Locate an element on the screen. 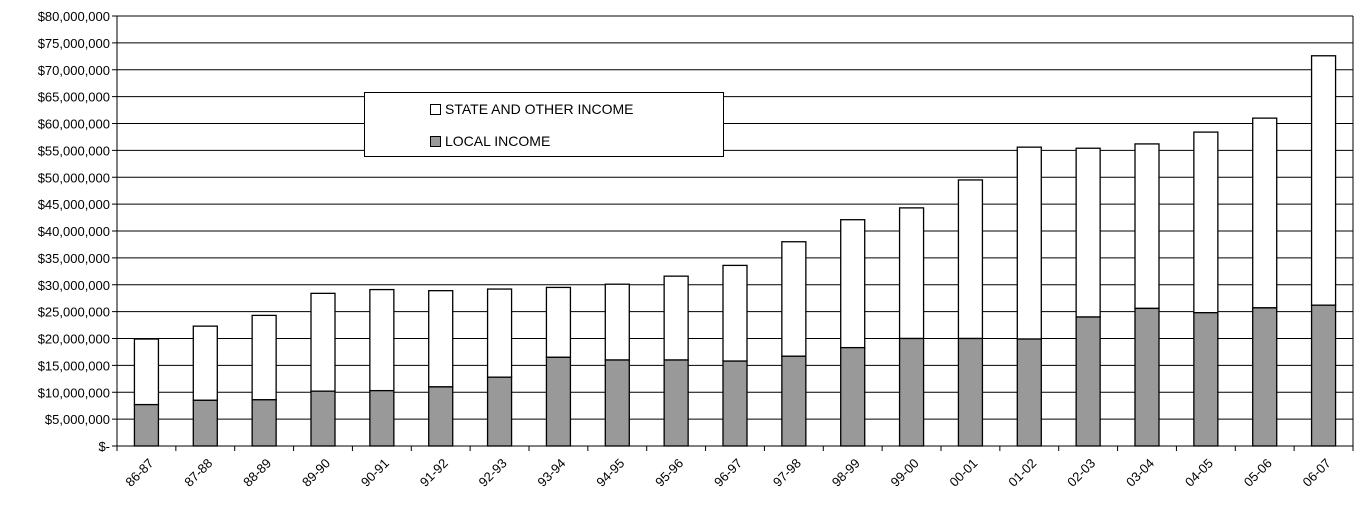 The width and height of the screenshot is (1355, 508). x-tick-label: 00-01 is located at coordinates (963, 473).